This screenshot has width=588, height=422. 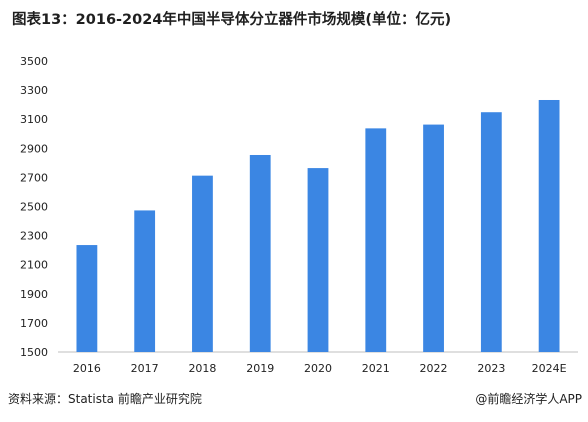 What do you see at coordinates (34, 177) in the screenshot?
I see `y-tick-label: 2700` at bounding box center [34, 177].